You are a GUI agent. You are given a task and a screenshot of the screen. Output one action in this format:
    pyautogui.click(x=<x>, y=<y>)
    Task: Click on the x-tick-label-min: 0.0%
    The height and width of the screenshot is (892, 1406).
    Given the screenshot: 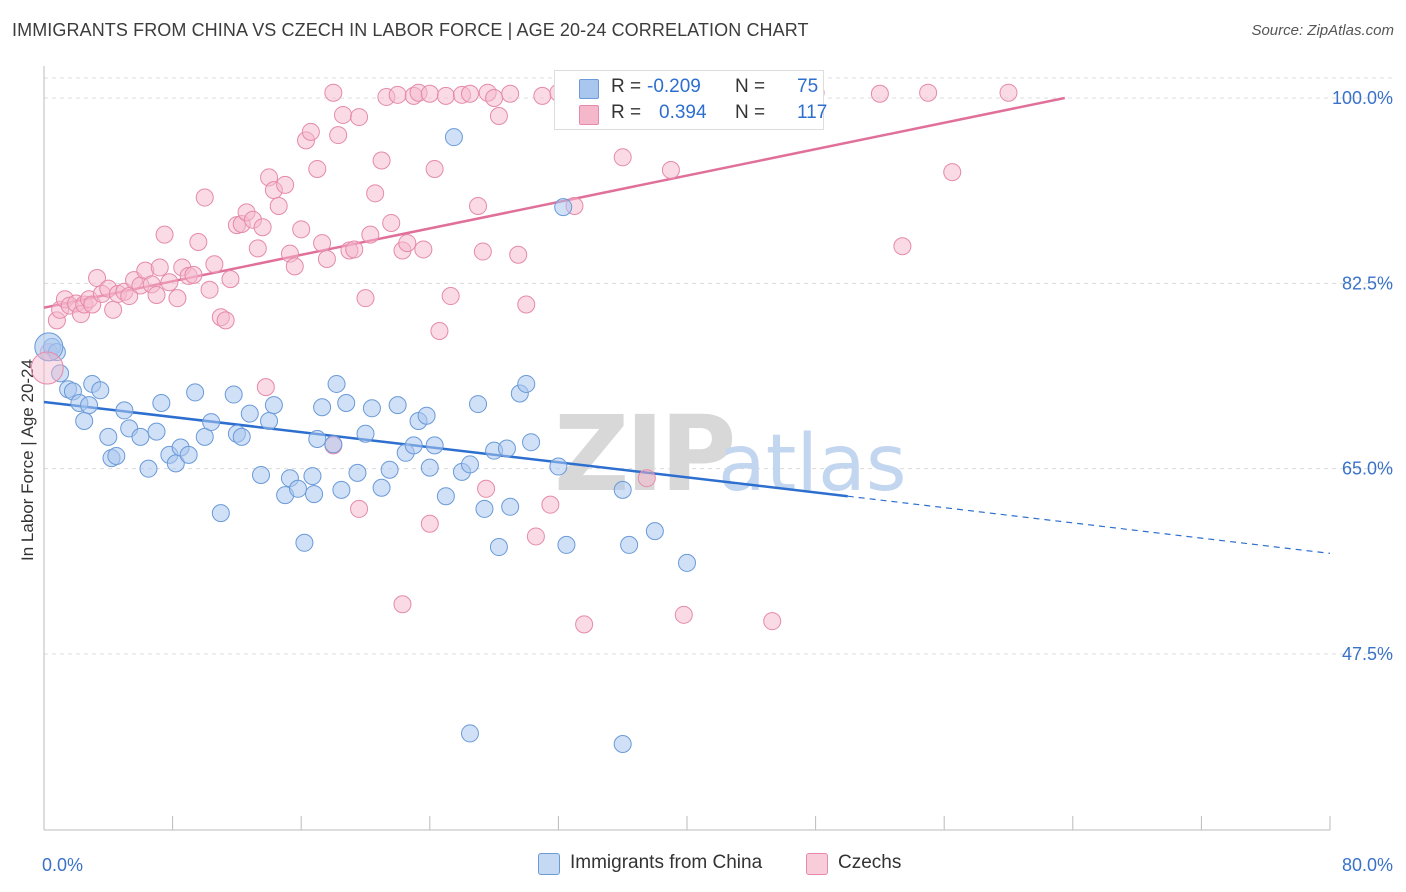 What is the action you would take?
    pyautogui.click(x=62, y=865)
    